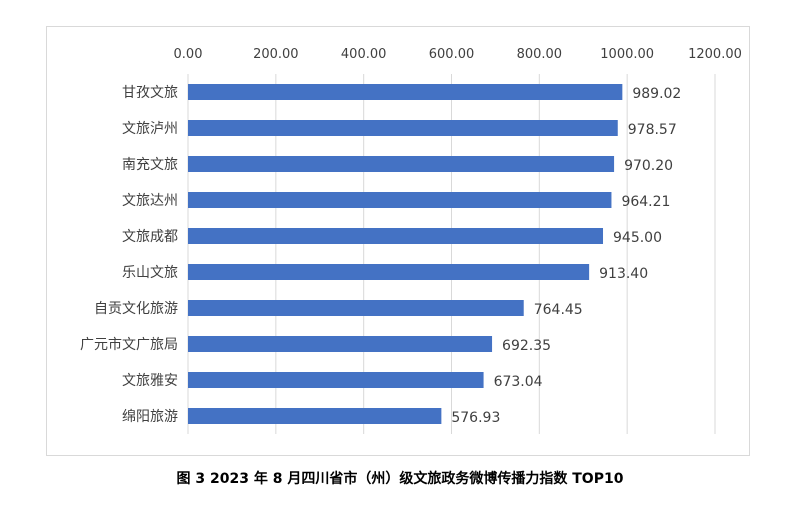  I want to click on category-label: 文旅雅安, so click(150, 381).